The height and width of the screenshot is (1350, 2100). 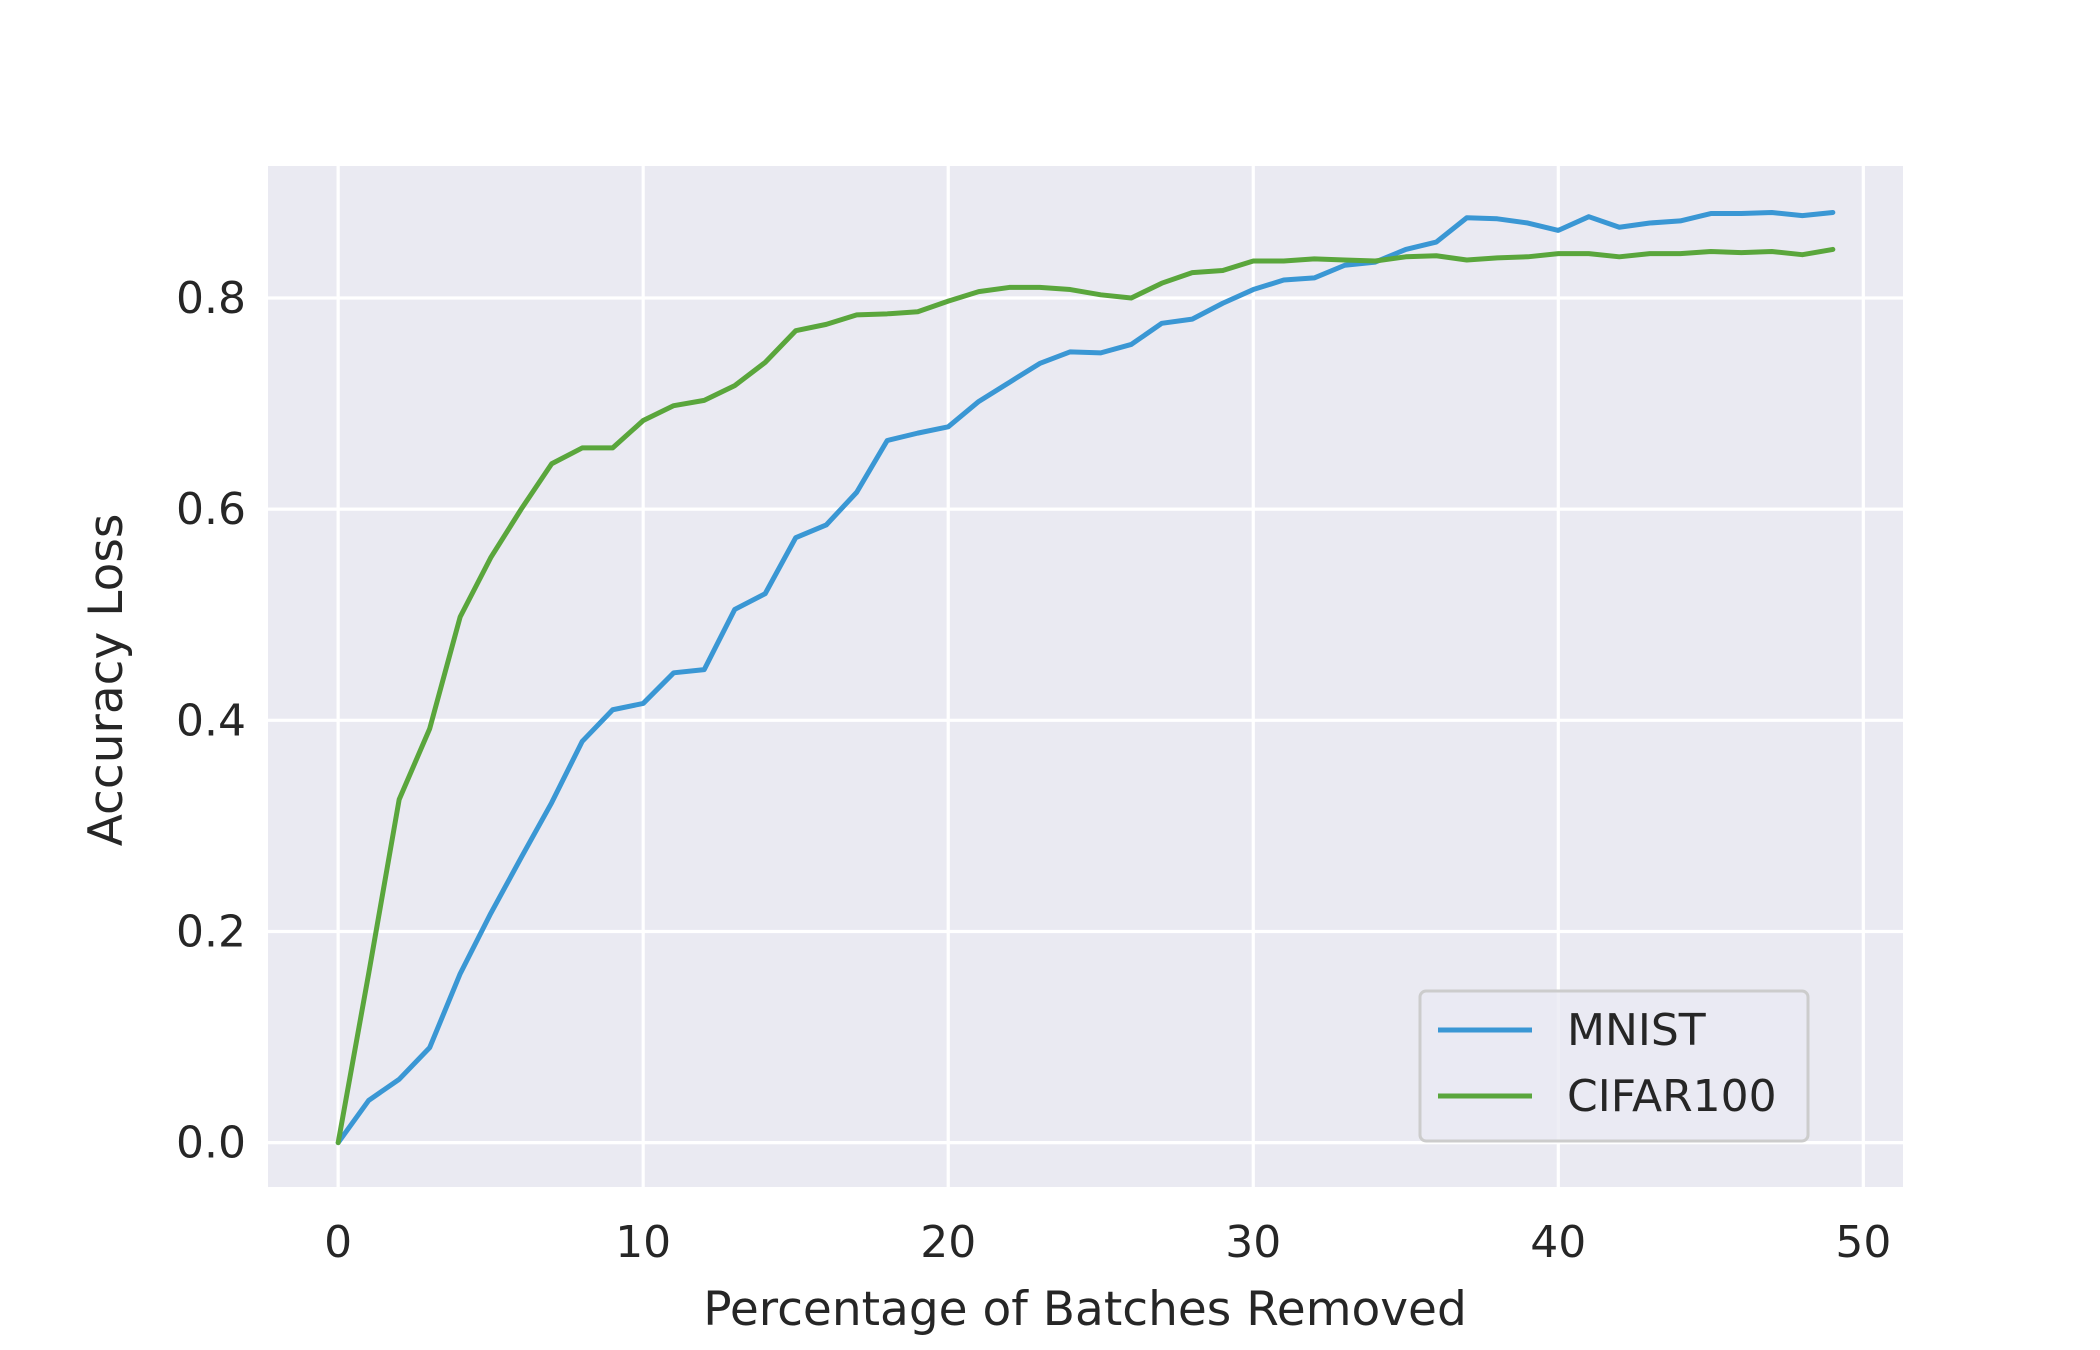 What do you see at coordinates (643, 1242) in the screenshot?
I see `x-tick-label: 10` at bounding box center [643, 1242].